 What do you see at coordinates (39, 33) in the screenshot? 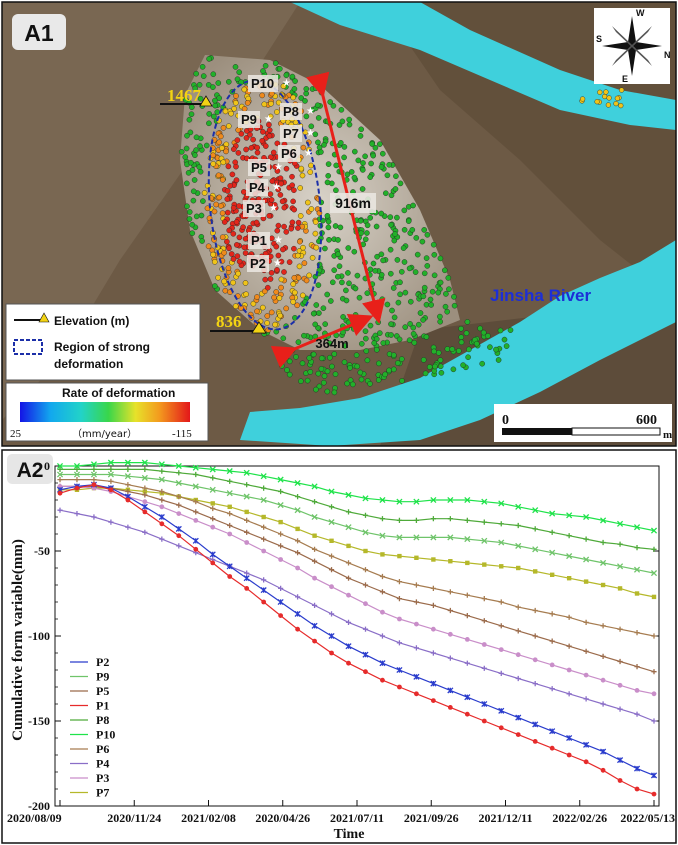
I see `panel-label-a1: A1` at bounding box center [39, 33].